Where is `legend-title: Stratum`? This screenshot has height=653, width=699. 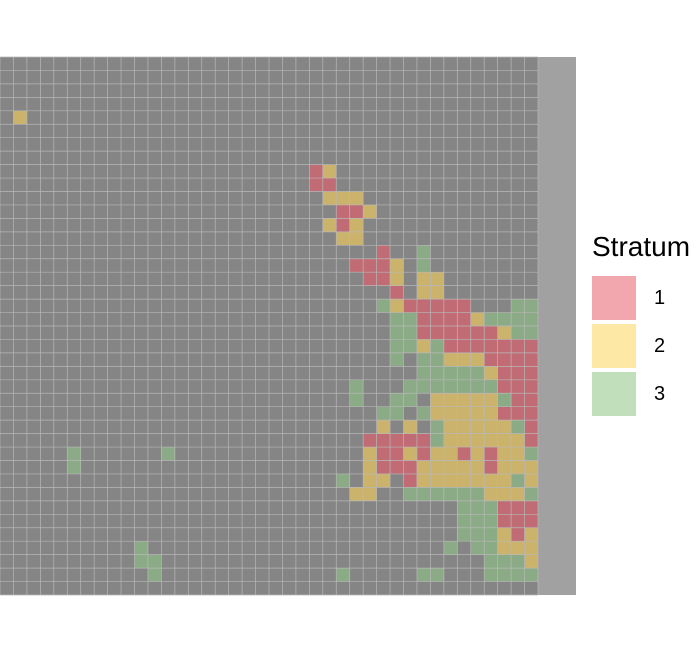 legend-title: Stratum is located at coordinates (641, 246).